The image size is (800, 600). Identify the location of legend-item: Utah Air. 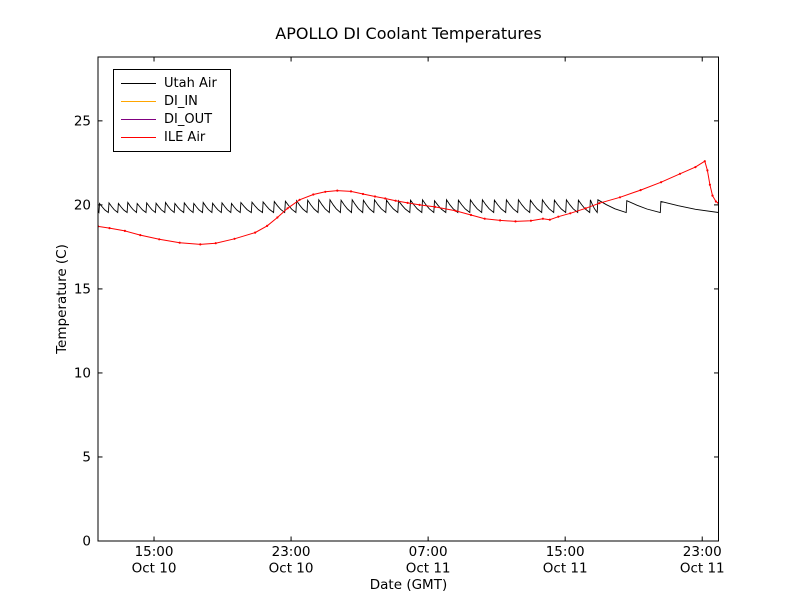
(172, 83).